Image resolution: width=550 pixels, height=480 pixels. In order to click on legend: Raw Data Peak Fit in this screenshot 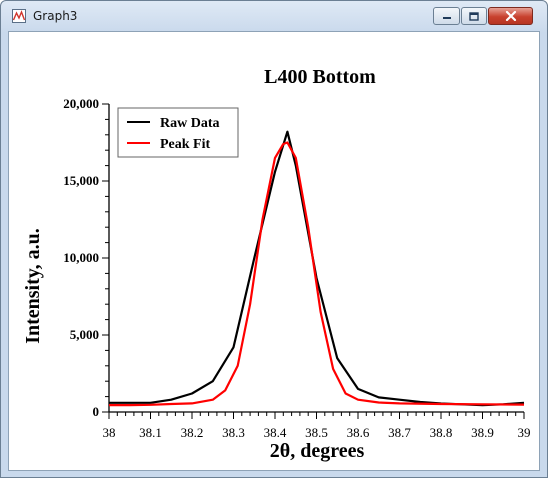, I will do `click(178, 132)`.